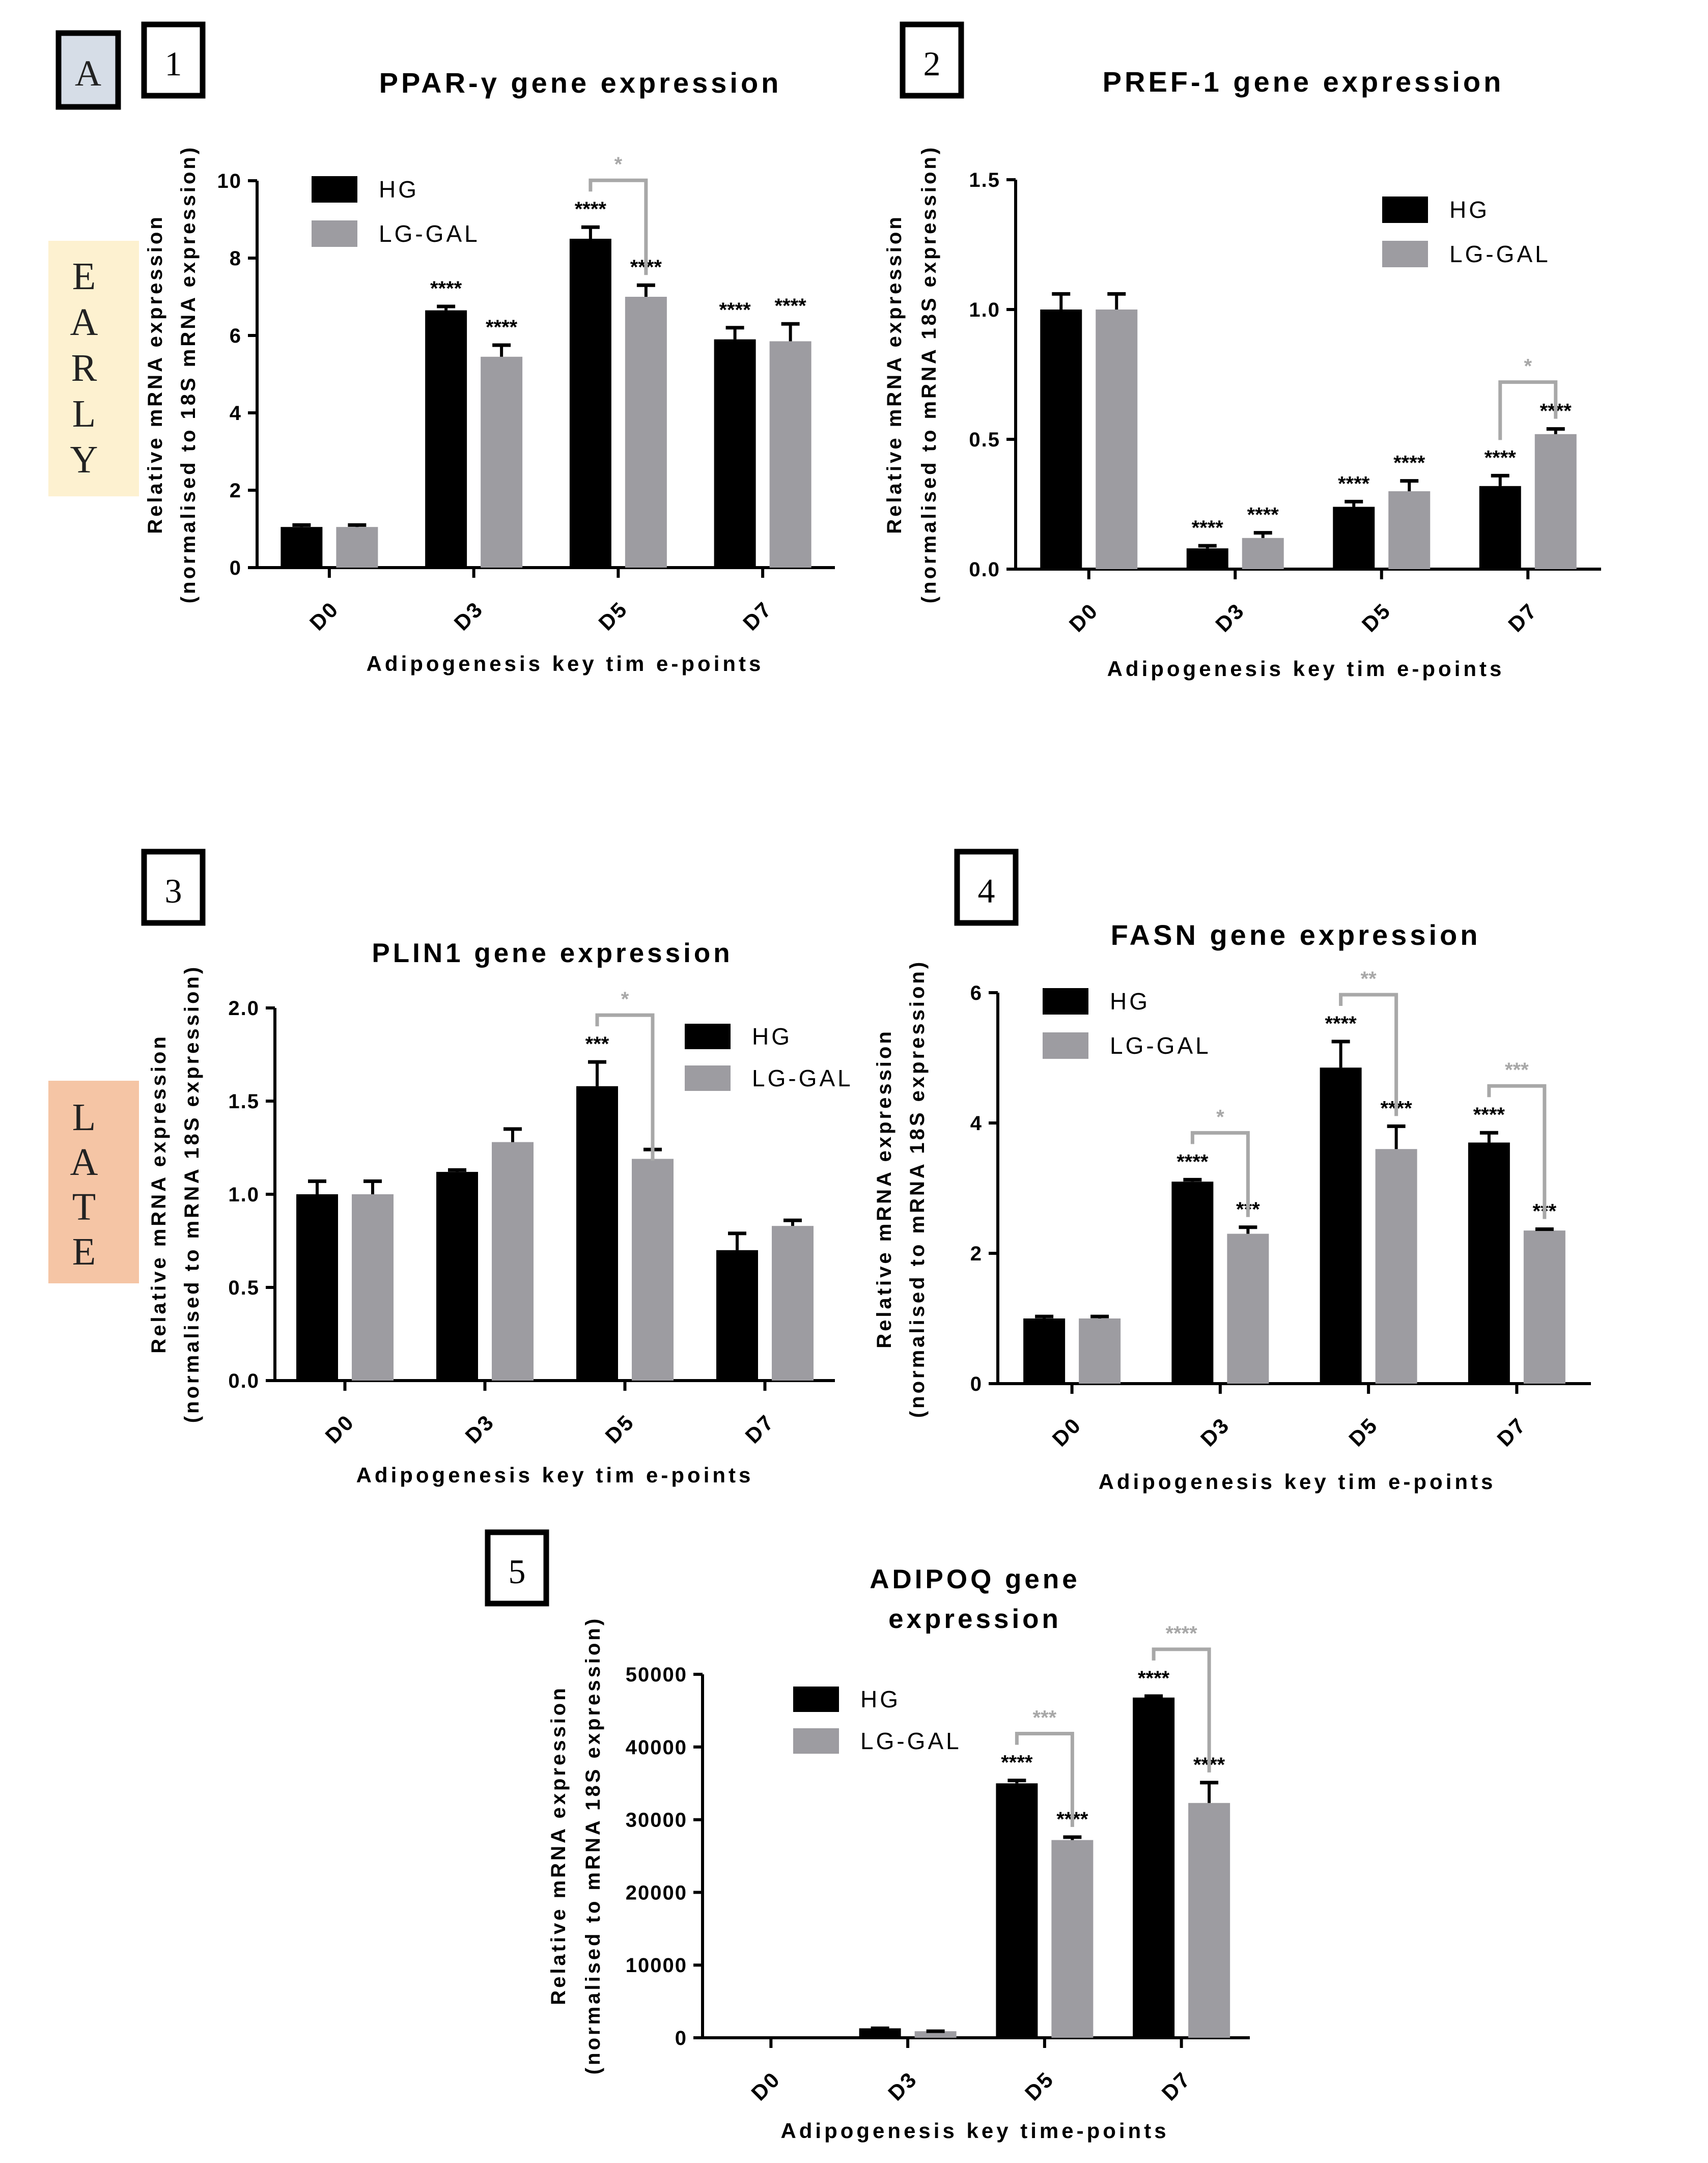 The height and width of the screenshot is (2163, 1708). Describe the element at coordinates (88, 73) in the screenshot. I see `figure-label: A` at that location.